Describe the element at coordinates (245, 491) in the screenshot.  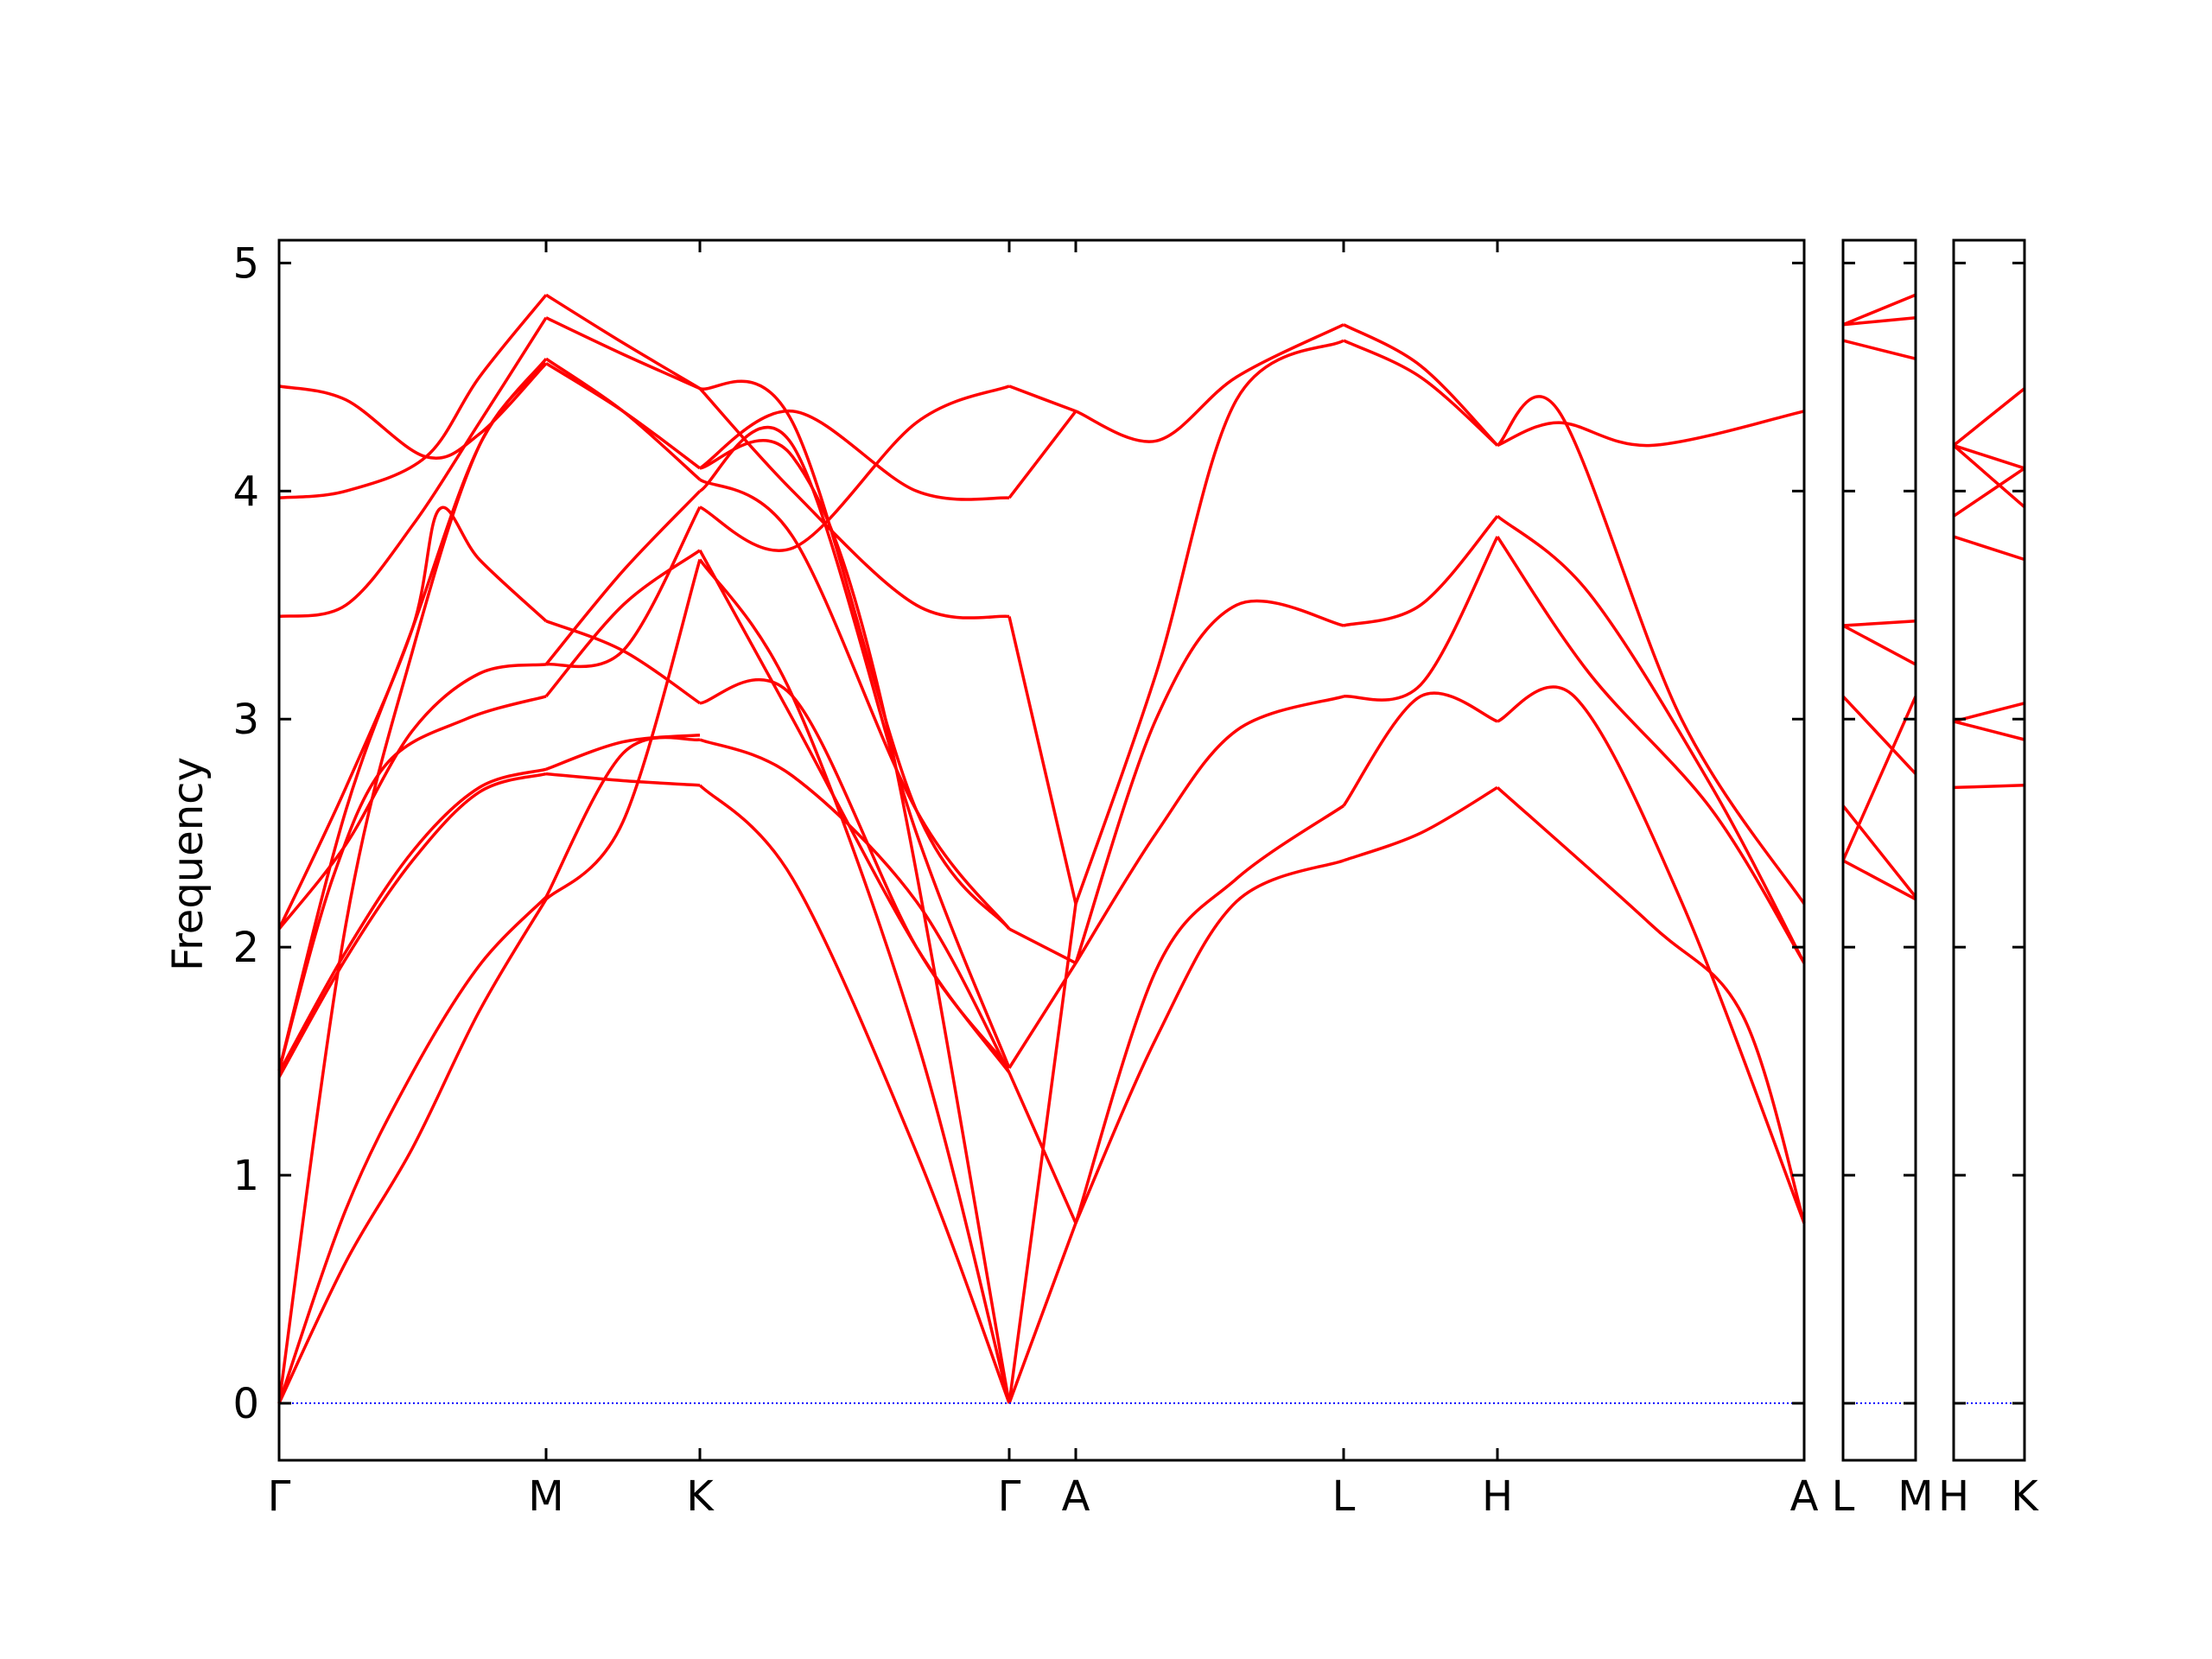
I see `y-tick-label: 4` at that location.